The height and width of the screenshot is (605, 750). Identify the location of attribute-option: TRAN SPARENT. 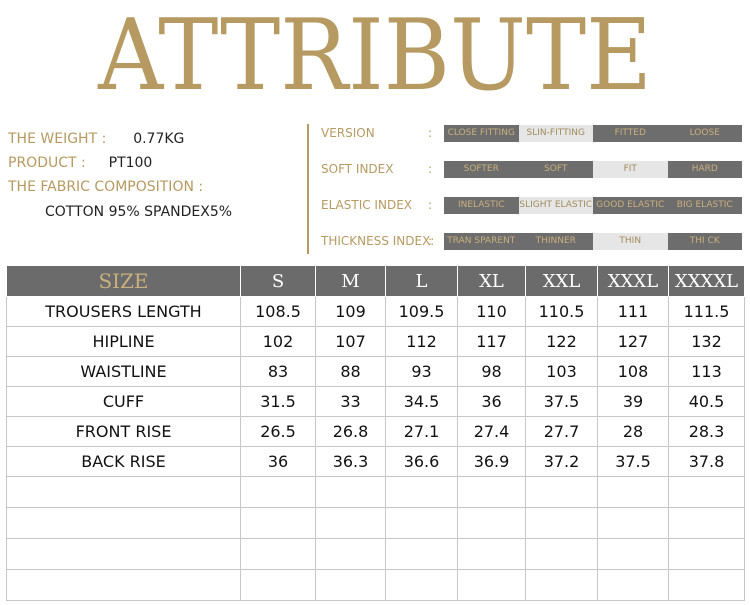
(481, 241).